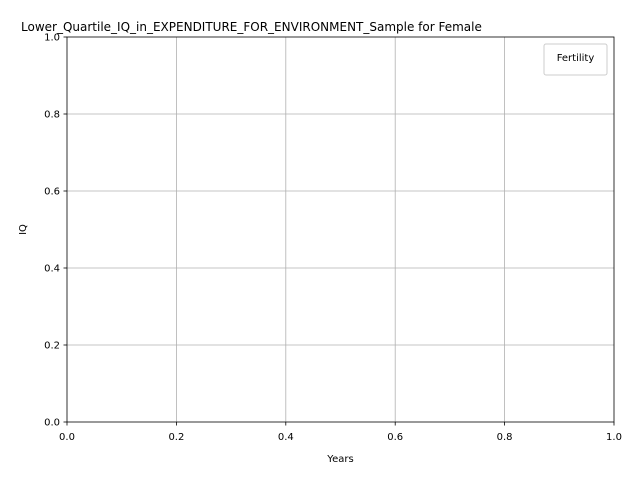  Describe the element at coordinates (505, 437) in the screenshot. I see `x-tick-label: 0.8` at that location.